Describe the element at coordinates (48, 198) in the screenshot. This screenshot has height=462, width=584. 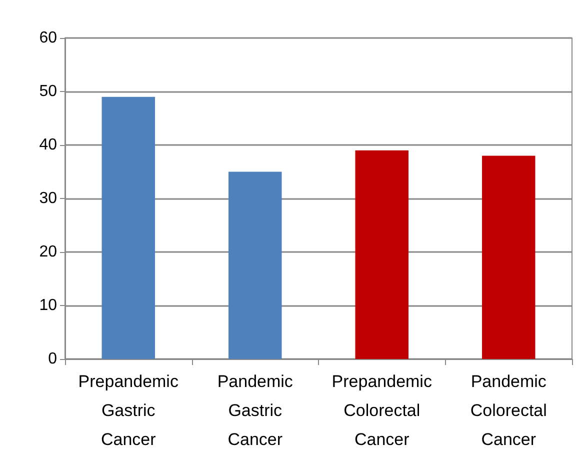
I see `y-tick-label: 30` at that location.